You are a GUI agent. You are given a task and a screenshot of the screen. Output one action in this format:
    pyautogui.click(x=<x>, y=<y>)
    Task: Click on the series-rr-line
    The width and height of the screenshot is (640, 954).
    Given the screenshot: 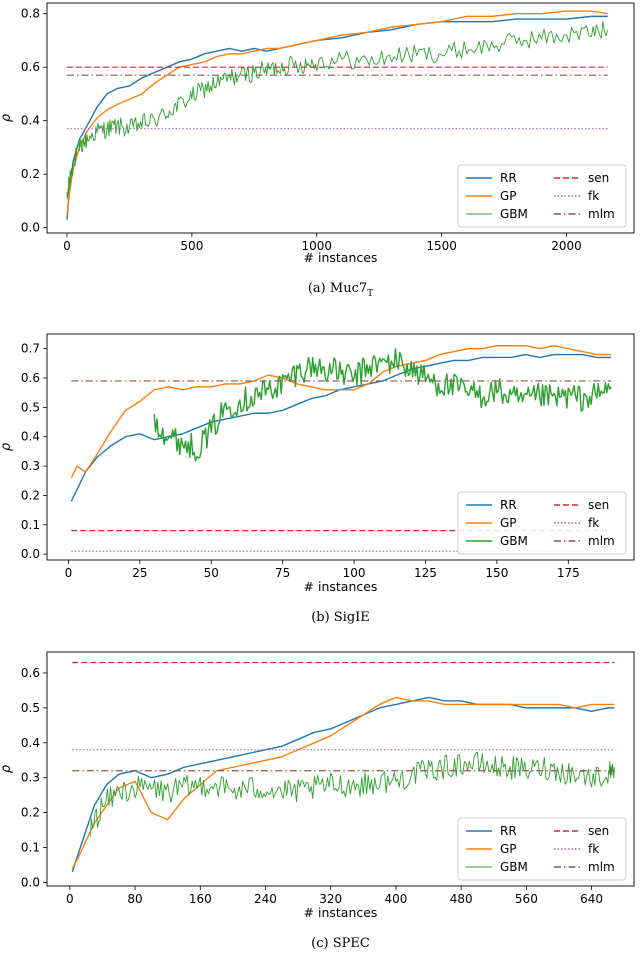 What is the action you would take?
    pyautogui.click(x=341, y=427)
    